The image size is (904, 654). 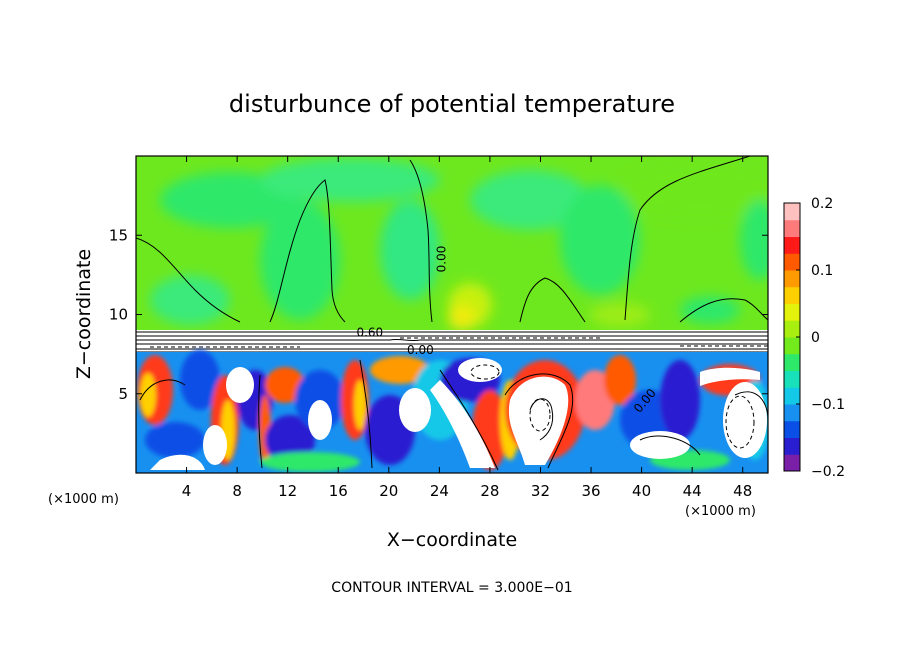 I want to click on contour-interval-footer: CONTOUR INTERVAL = 3.000E−01, so click(x=451, y=588).